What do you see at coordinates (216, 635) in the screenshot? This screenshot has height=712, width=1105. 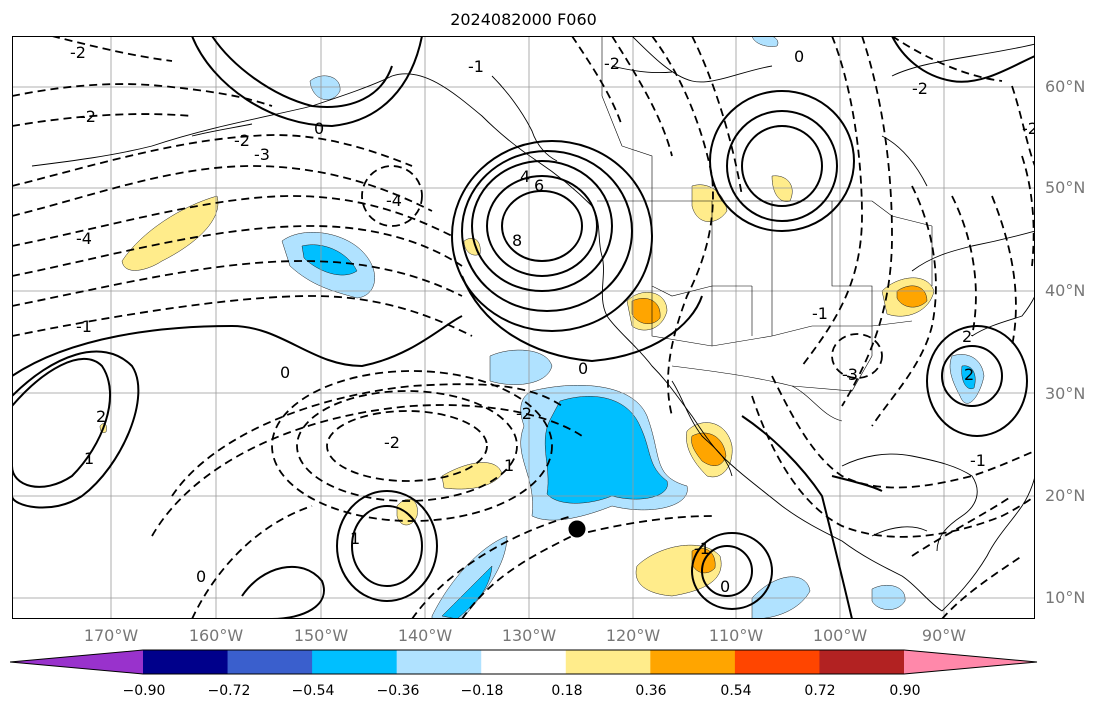 I see `lon-label: 160°W` at bounding box center [216, 635].